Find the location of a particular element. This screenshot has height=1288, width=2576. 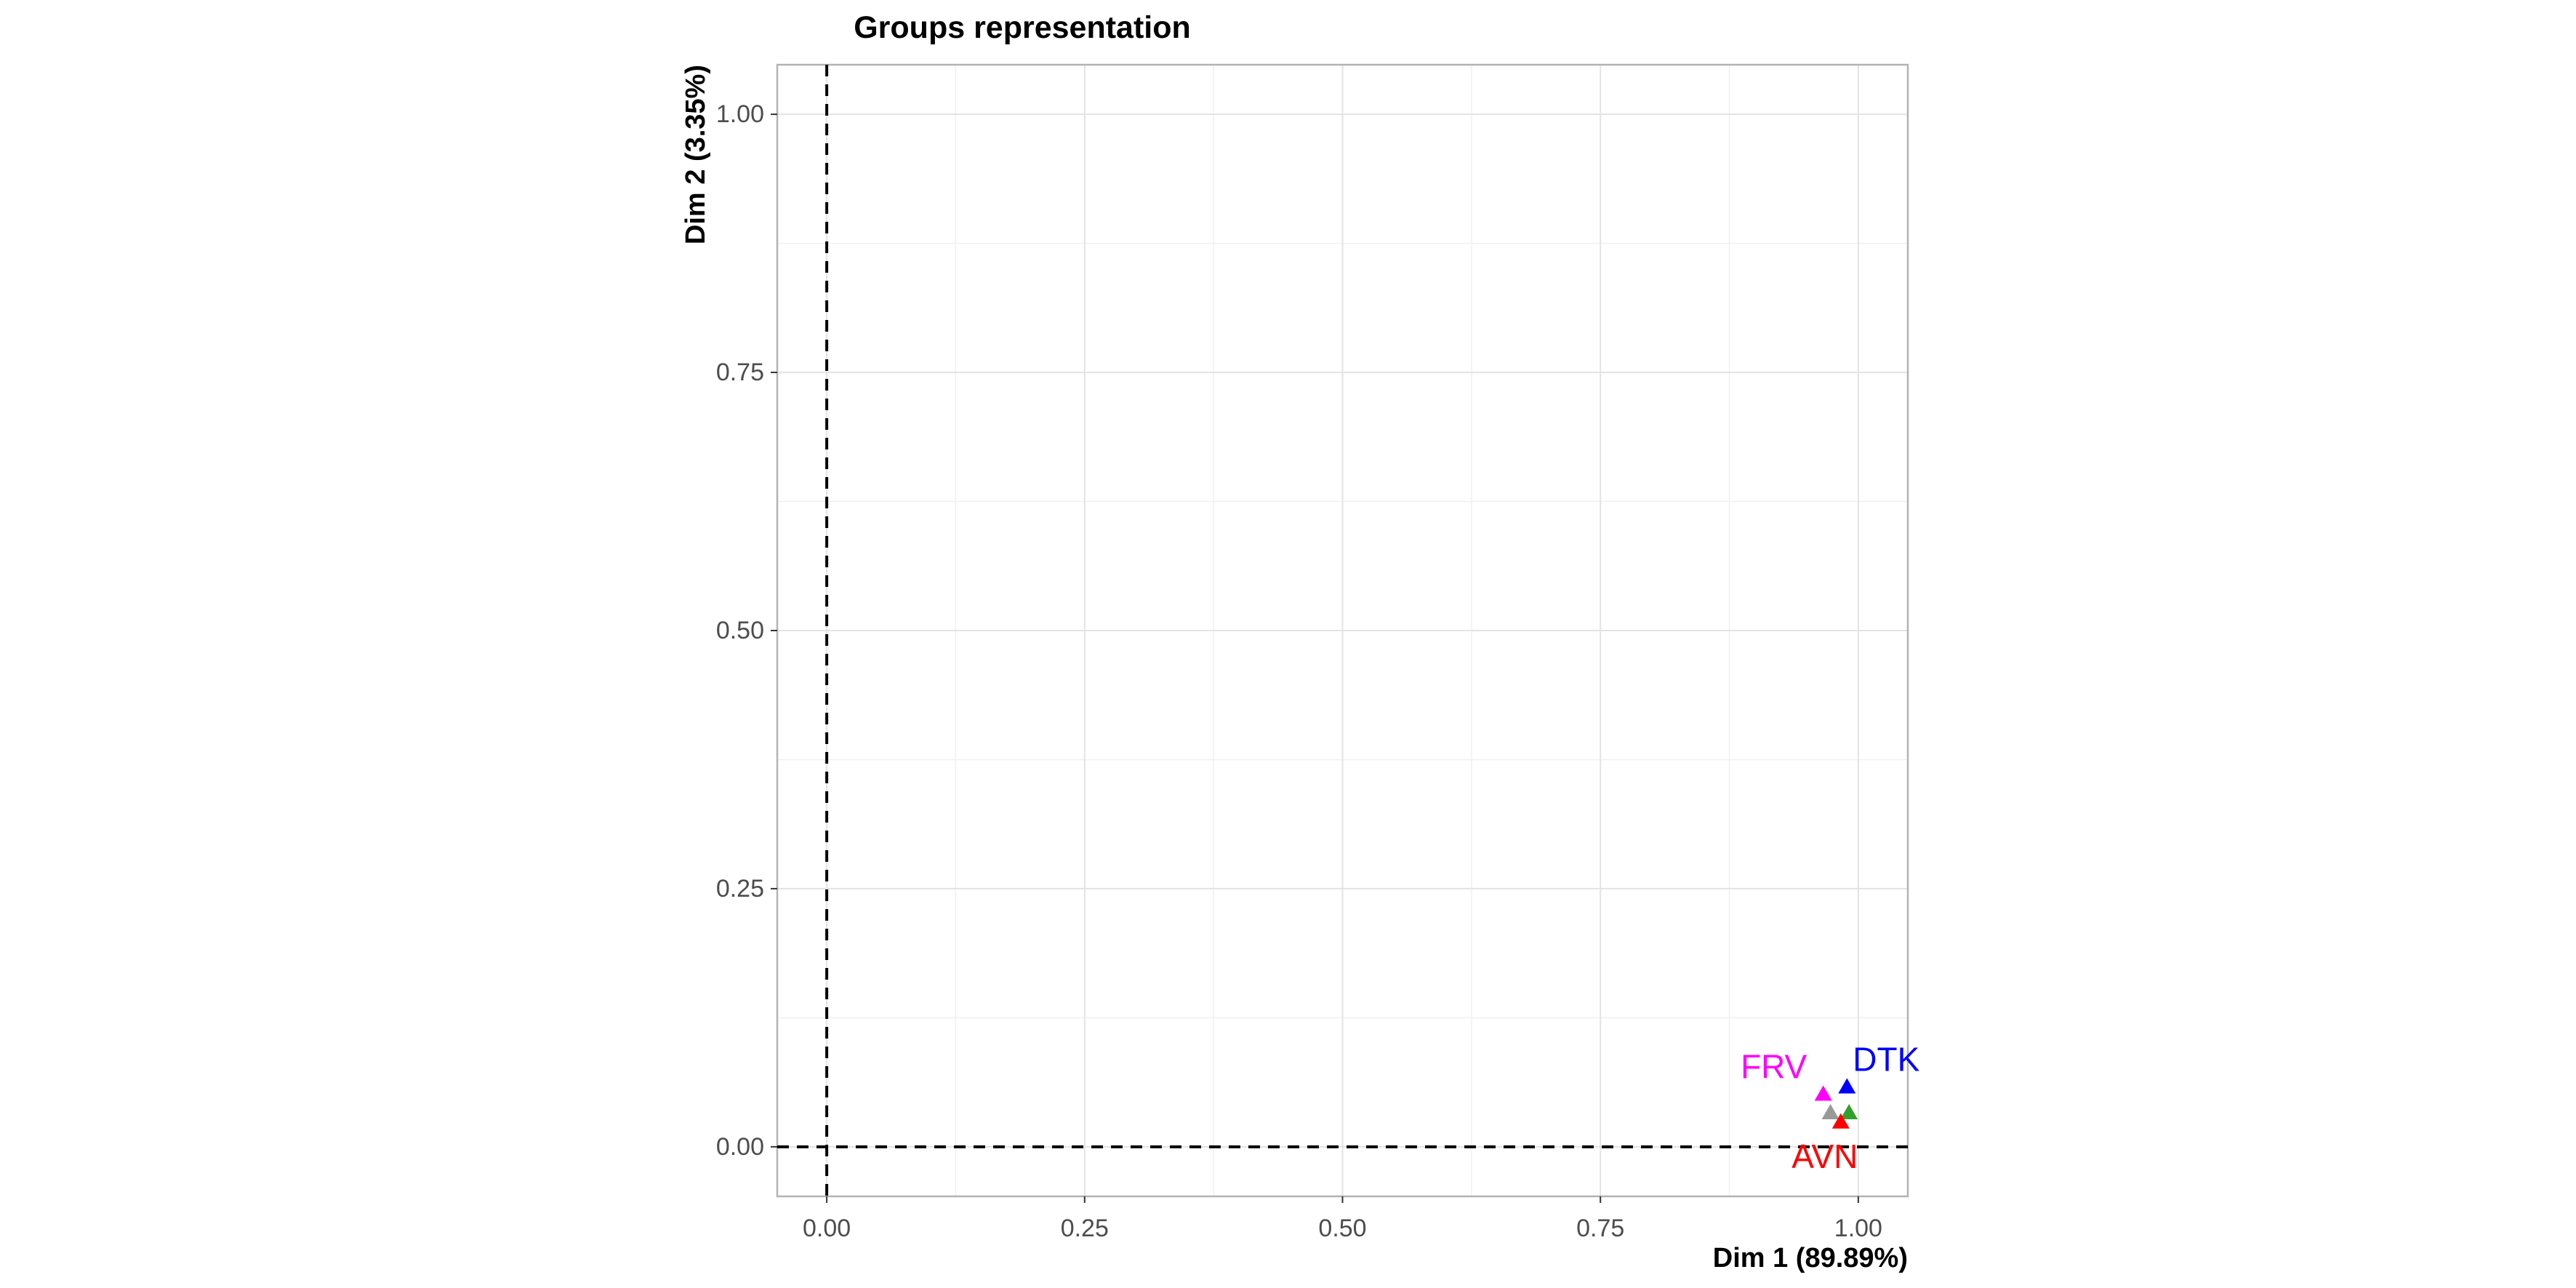

x-axis: 0.00 0.25 0.50 0.75 1.00 is located at coordinates (1342, 1219).